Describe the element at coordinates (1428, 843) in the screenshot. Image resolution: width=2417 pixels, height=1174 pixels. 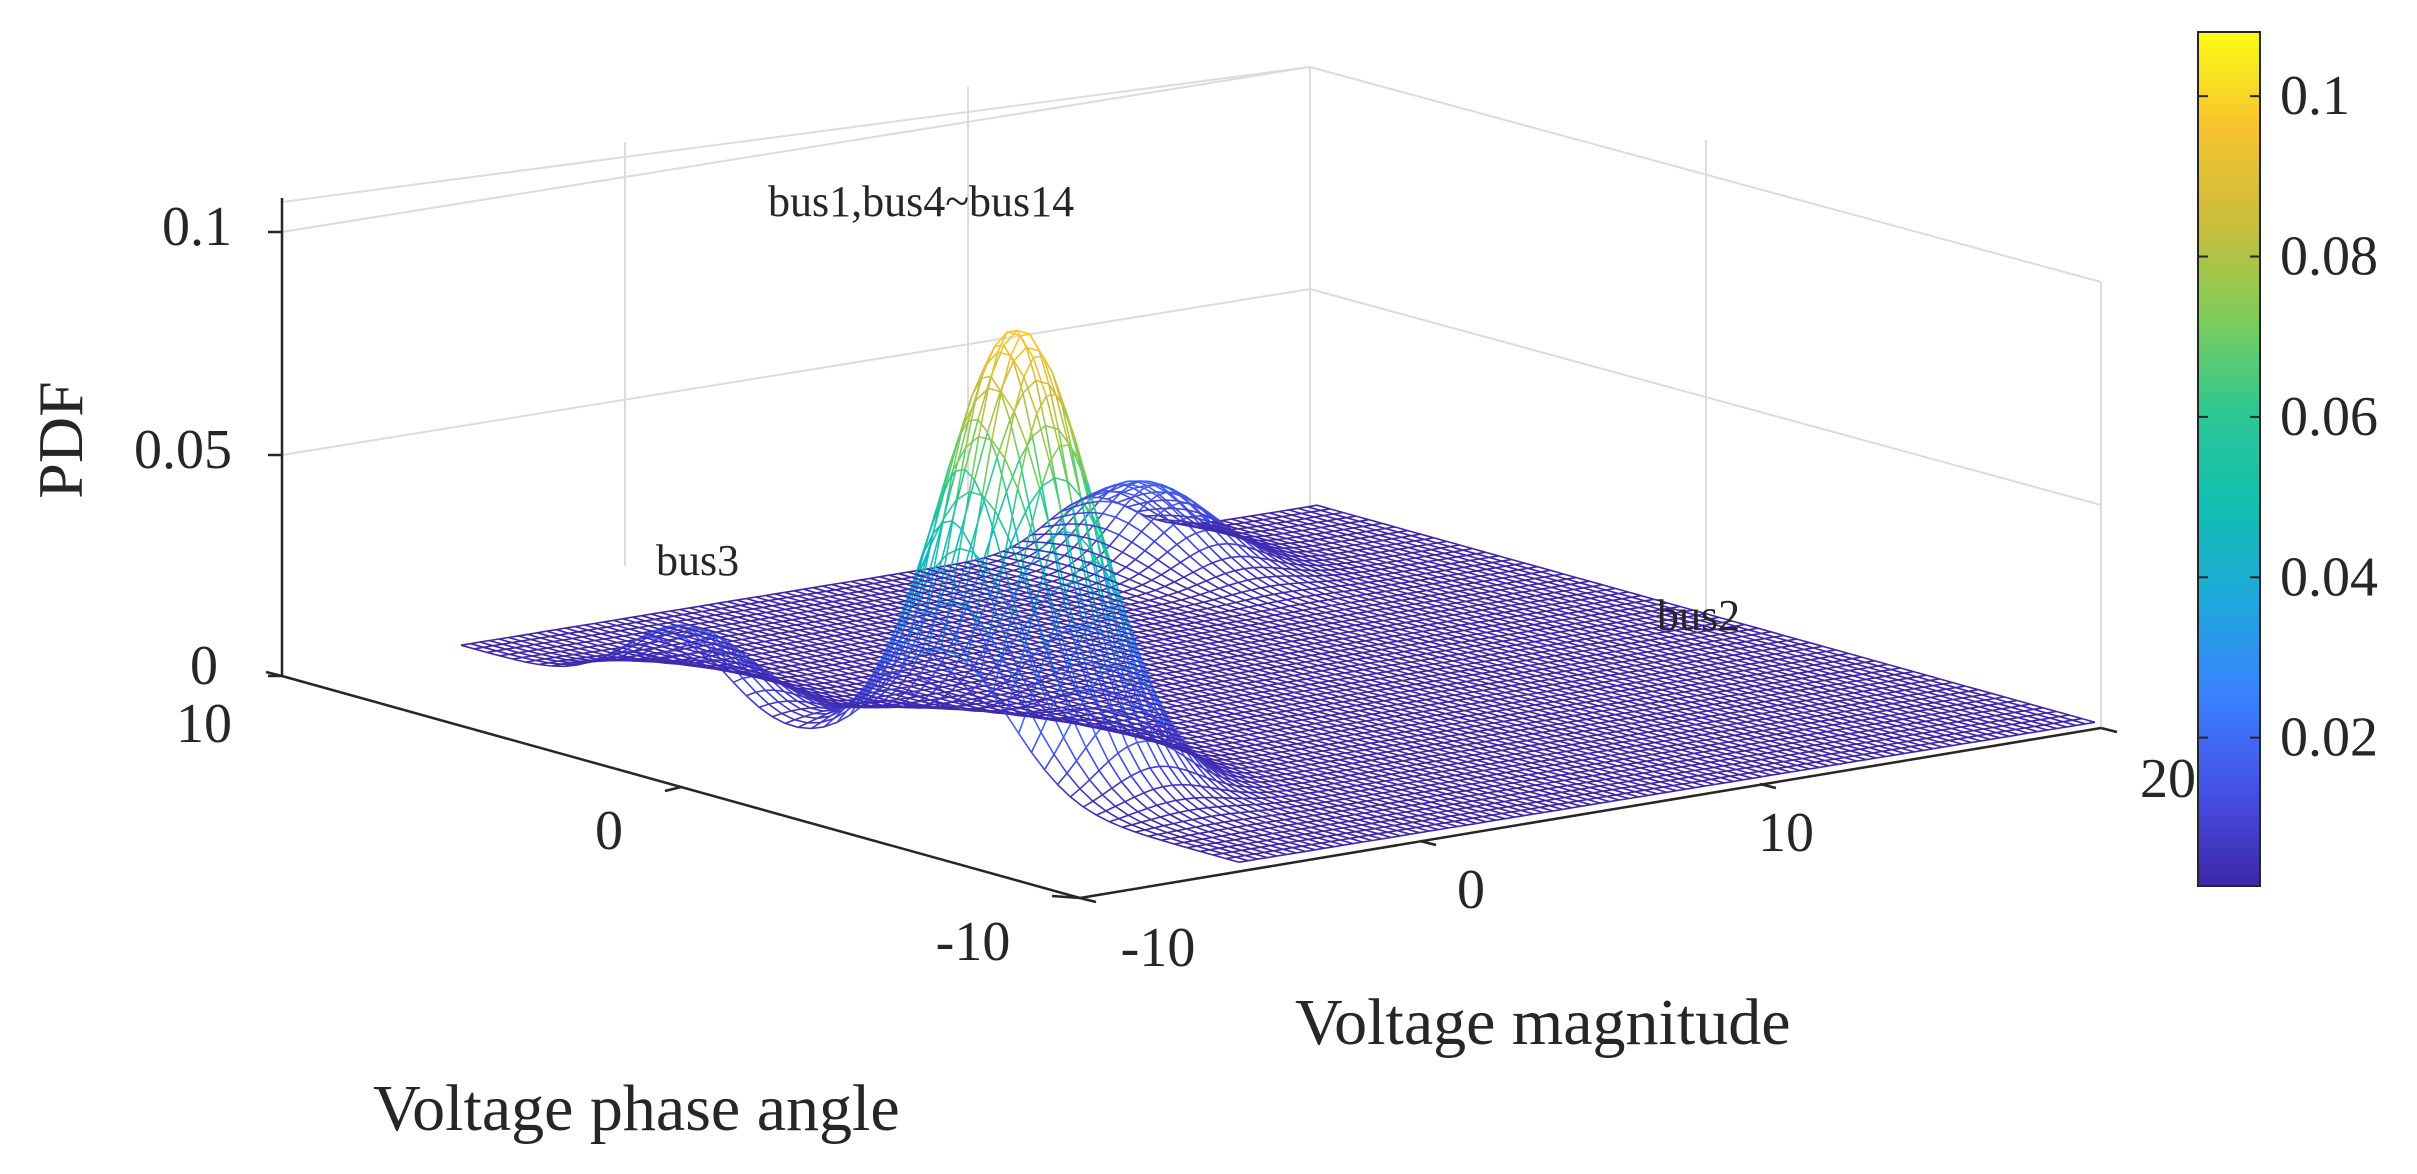
I see `x-tick-0-mark` at that location.